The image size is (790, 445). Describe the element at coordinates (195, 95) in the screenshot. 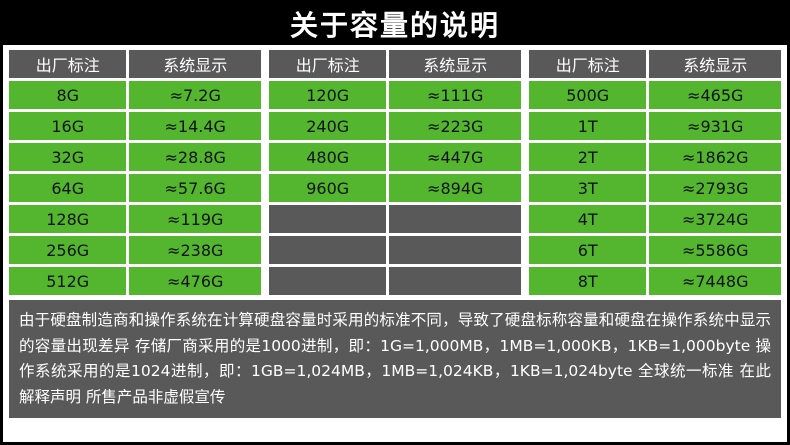

I see `system-cell: ≈7.2G` at that location.